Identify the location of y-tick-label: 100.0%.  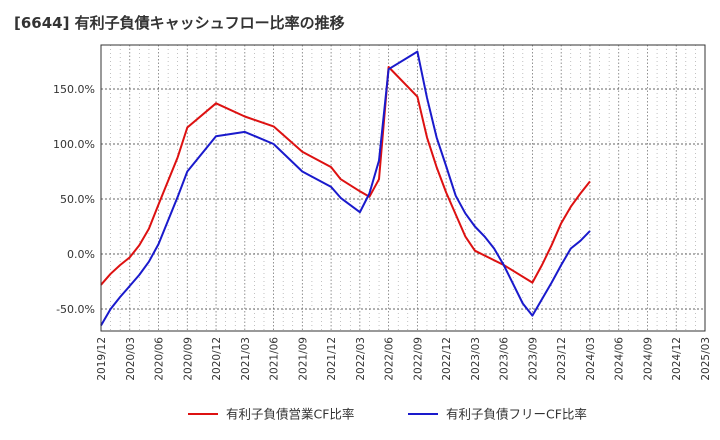
(74, 144).